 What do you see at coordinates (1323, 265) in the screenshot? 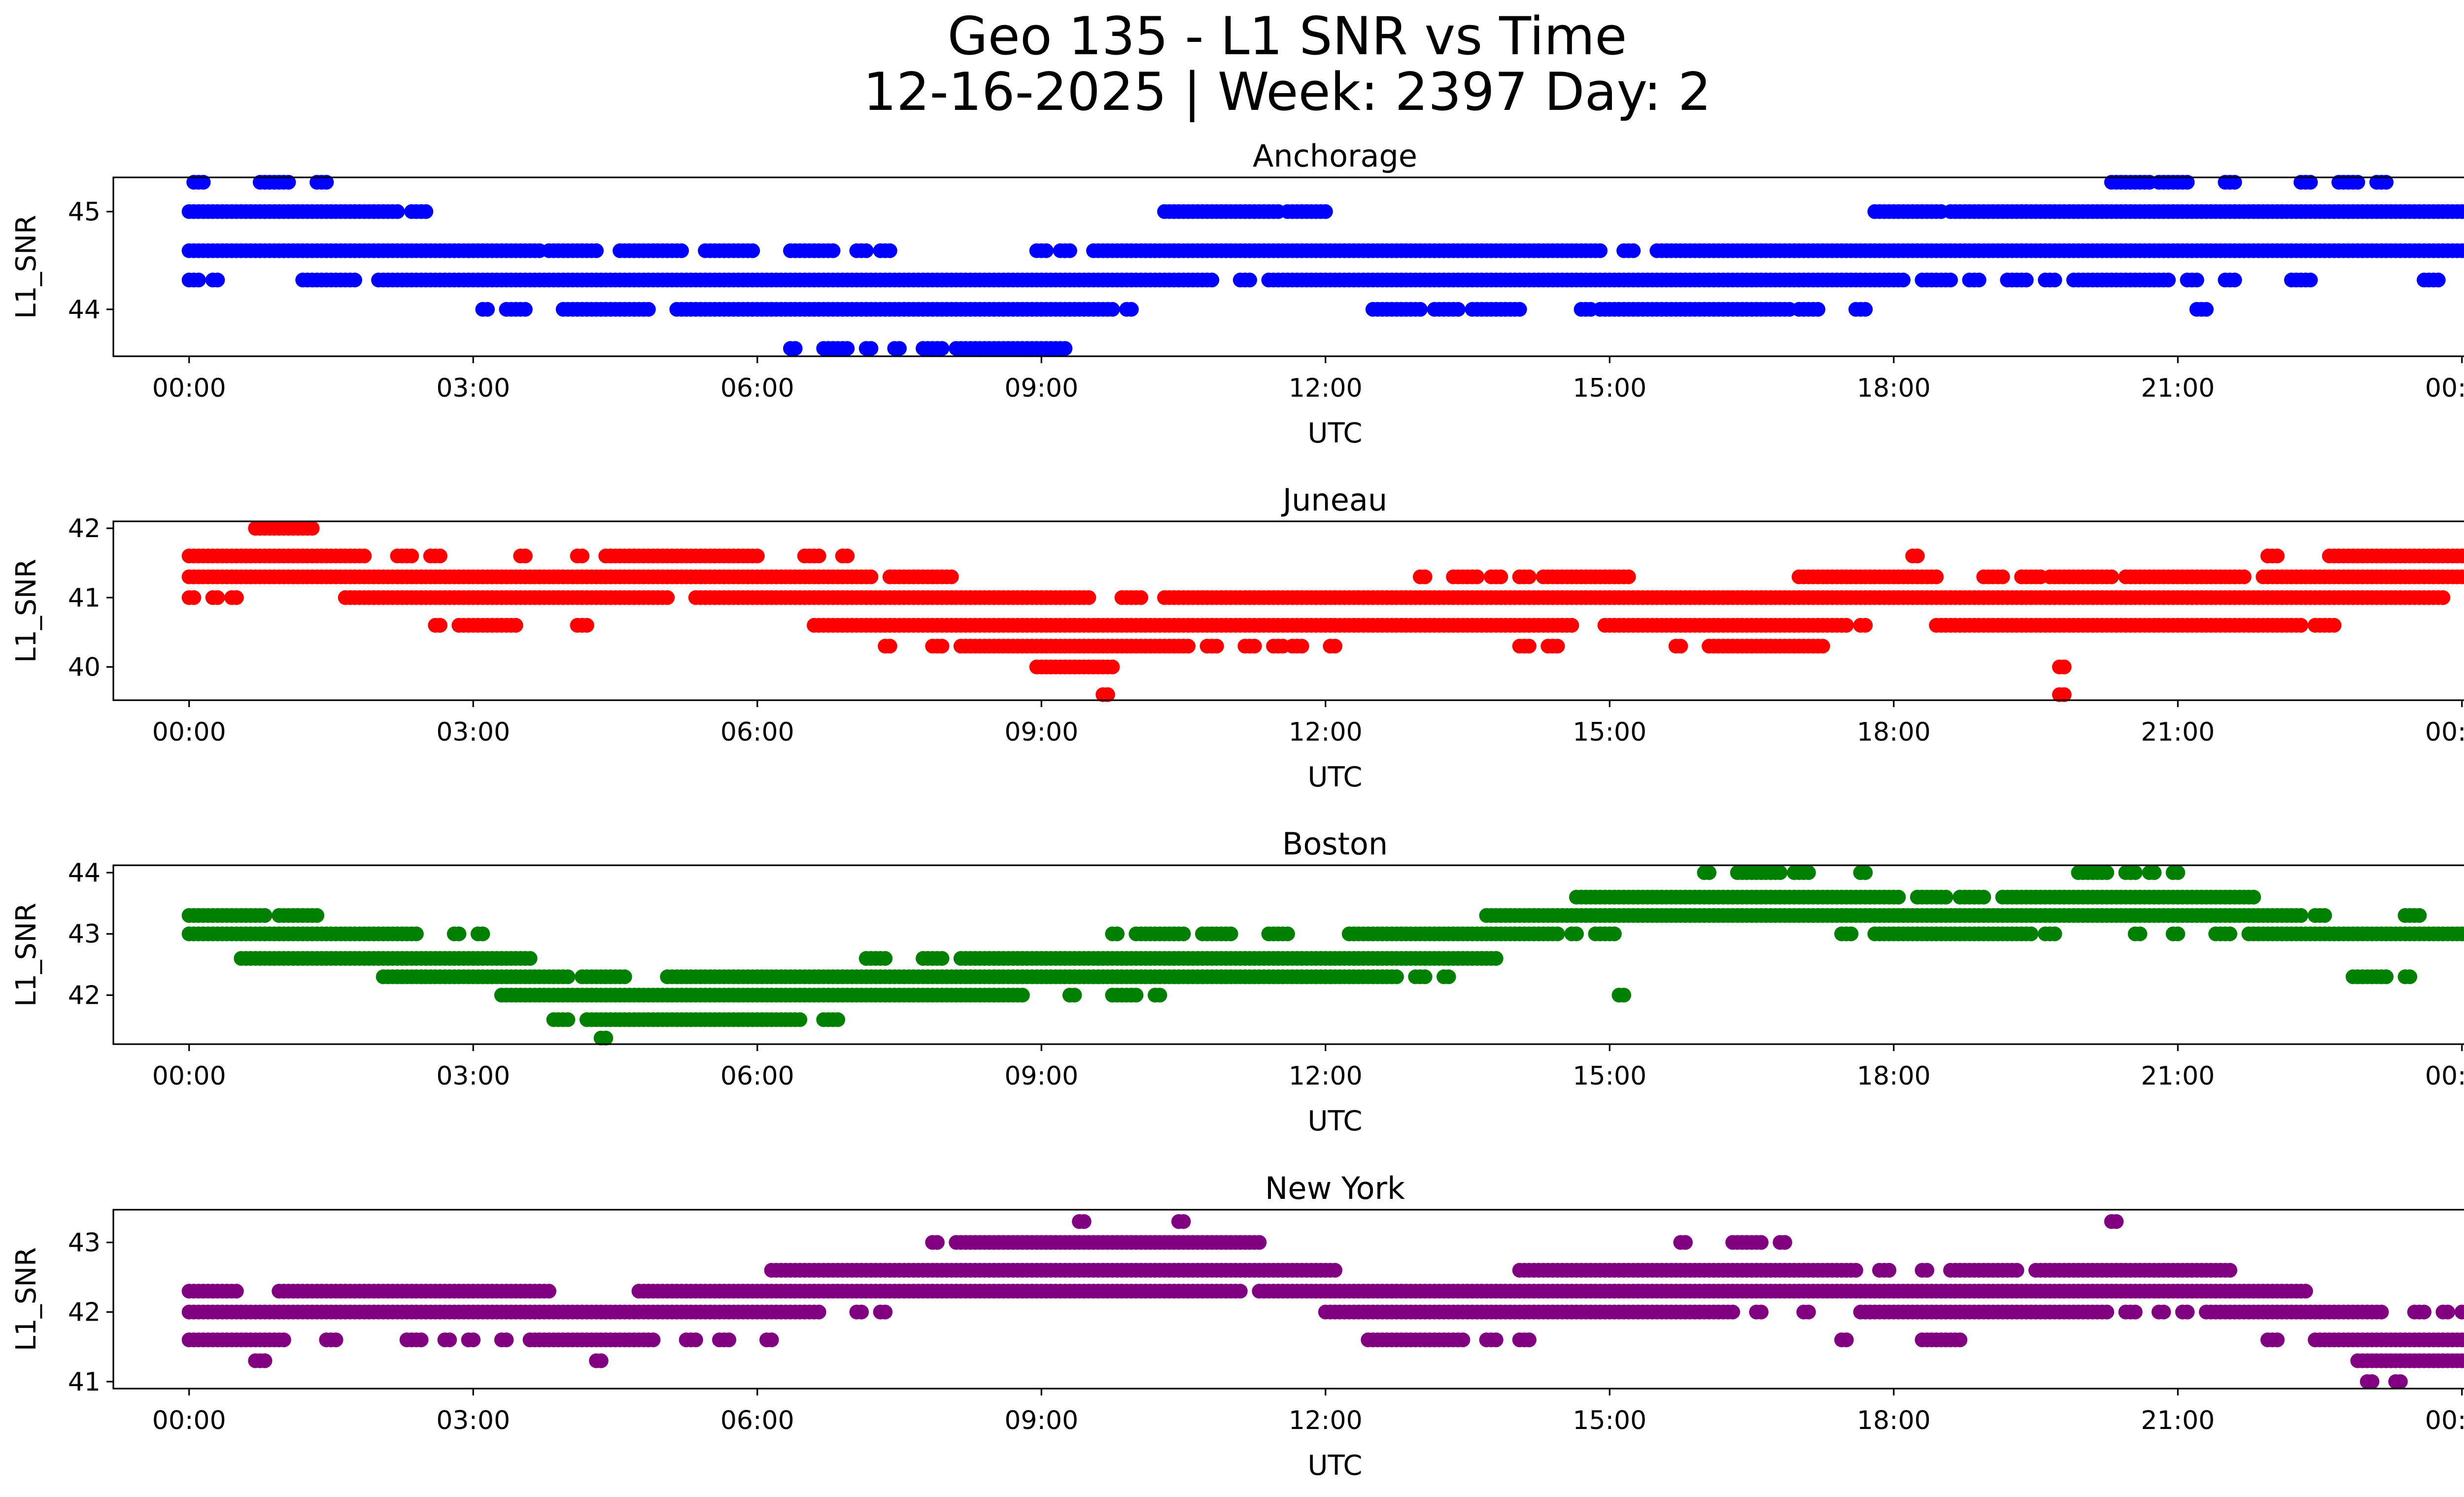
I see `anchorage-points` at bounding box center [1323, 265].